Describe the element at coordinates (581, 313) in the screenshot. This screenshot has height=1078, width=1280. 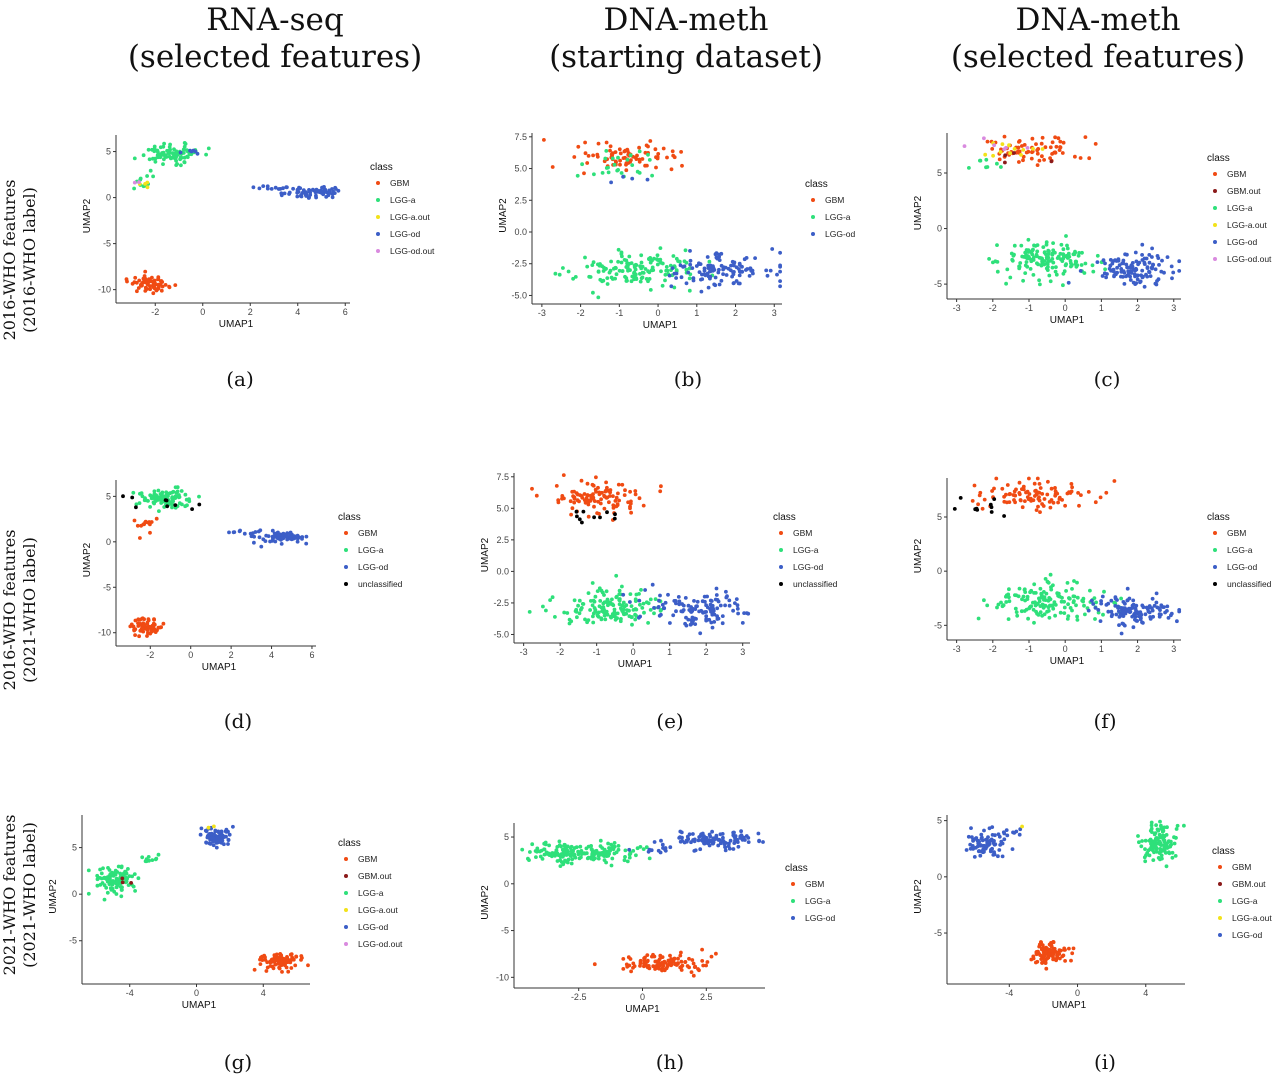
I see `x-tick-label: -2` at that location.